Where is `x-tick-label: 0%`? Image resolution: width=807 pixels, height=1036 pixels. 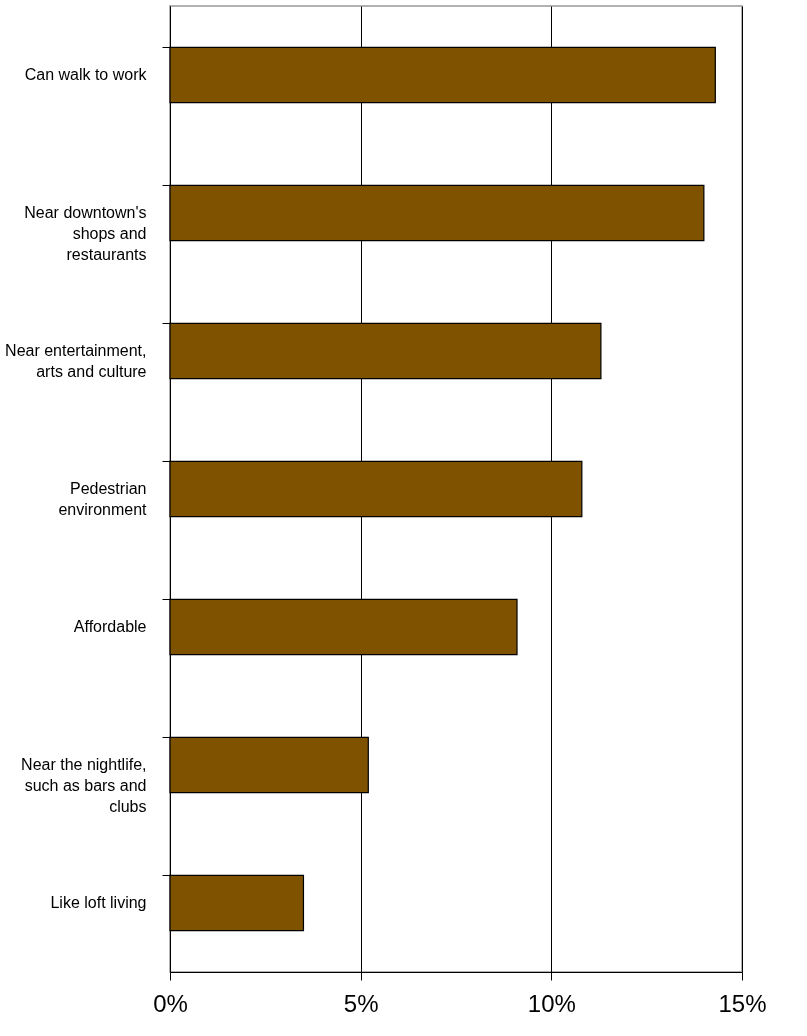 x-tick-label: 0% is located at coordinates (170, 1003).